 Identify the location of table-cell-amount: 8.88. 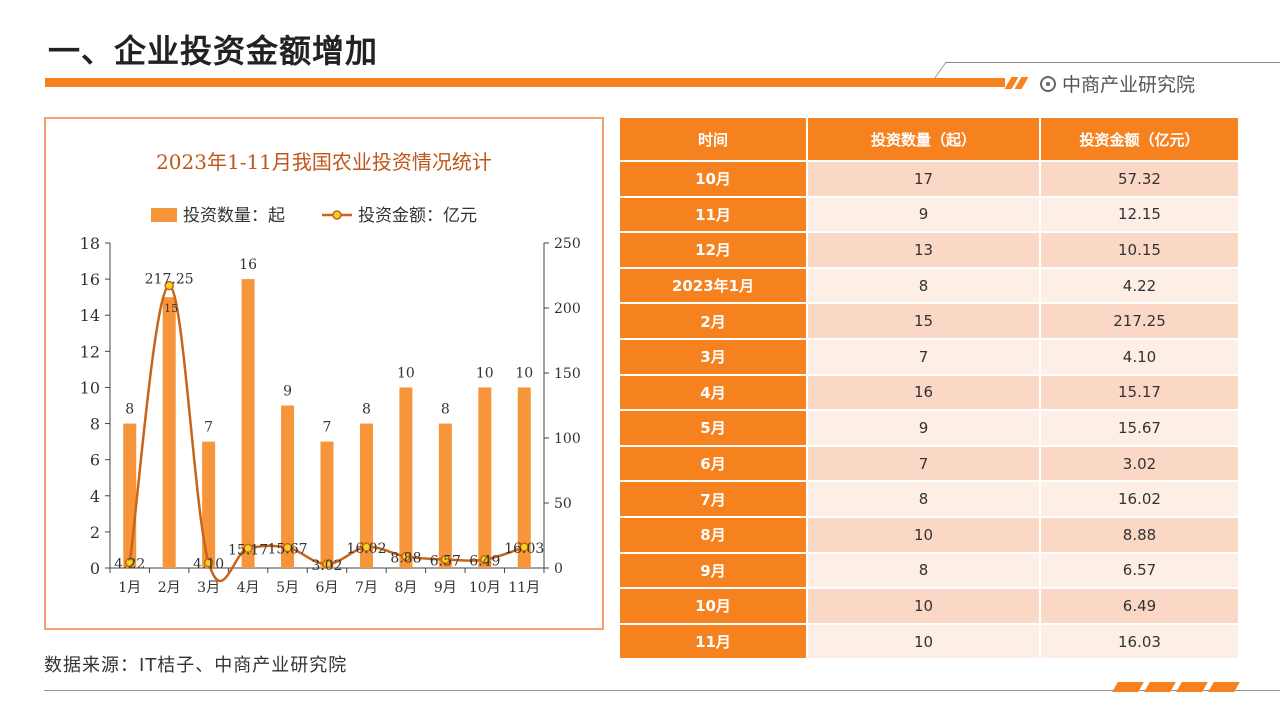
(1140, 535).